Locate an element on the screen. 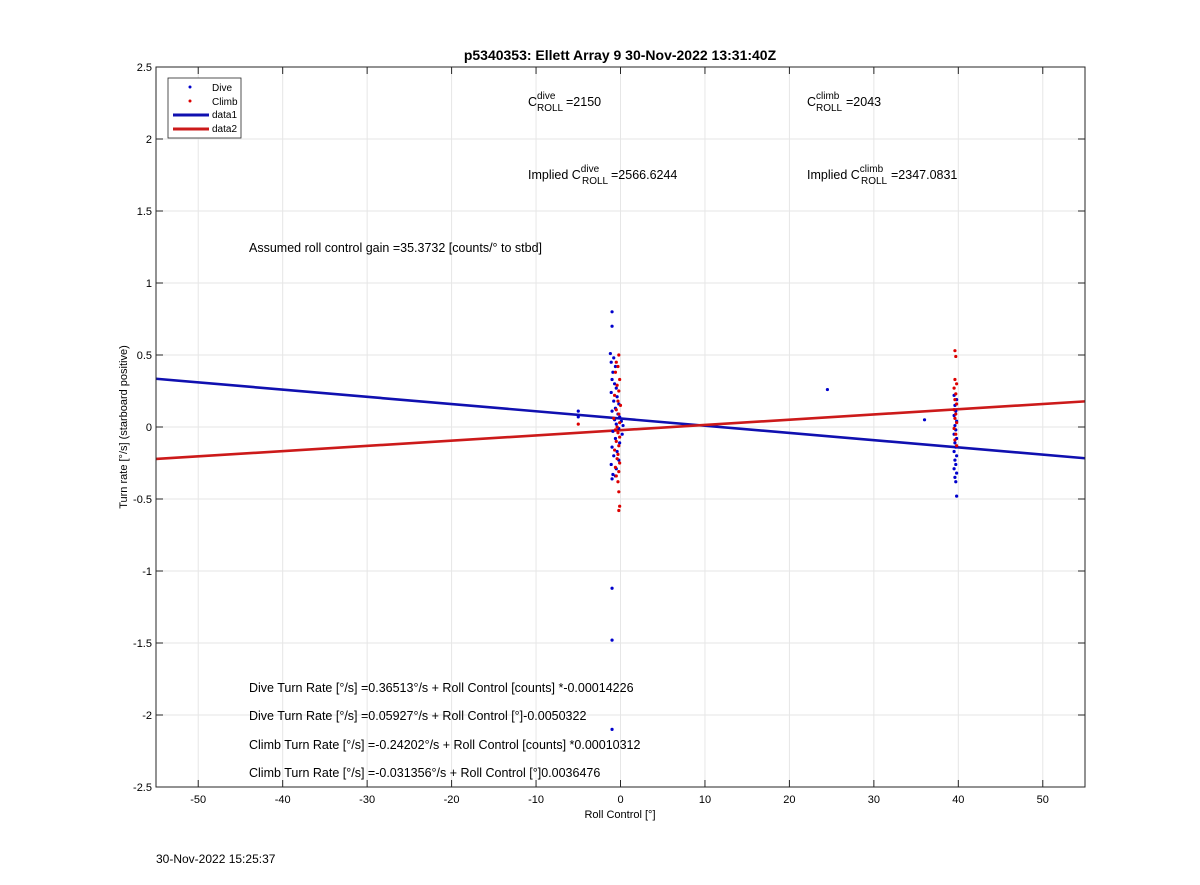  implied-climb-sup: climb is located at coordinates (872, 169).